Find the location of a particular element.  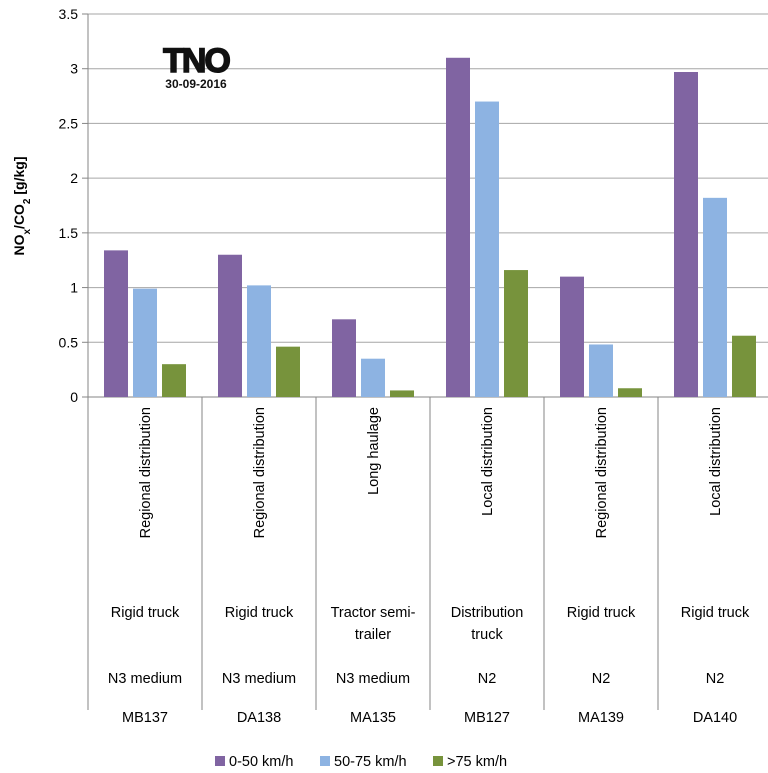

vehicle-label: Distribution is located at coordinates (487, 613).